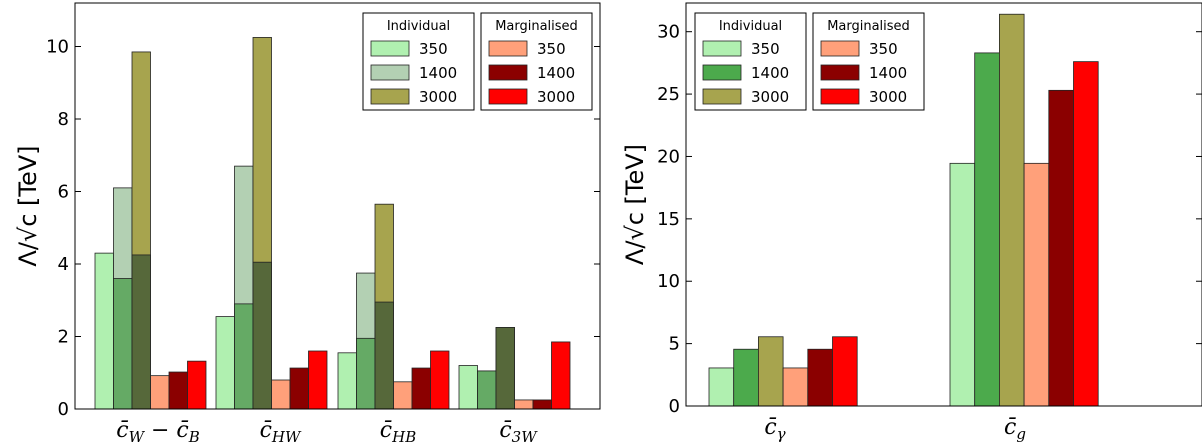 This screenshot has height=446, width=1202. I want to click on bar-inner-1400-cat3, so click(366, 373).